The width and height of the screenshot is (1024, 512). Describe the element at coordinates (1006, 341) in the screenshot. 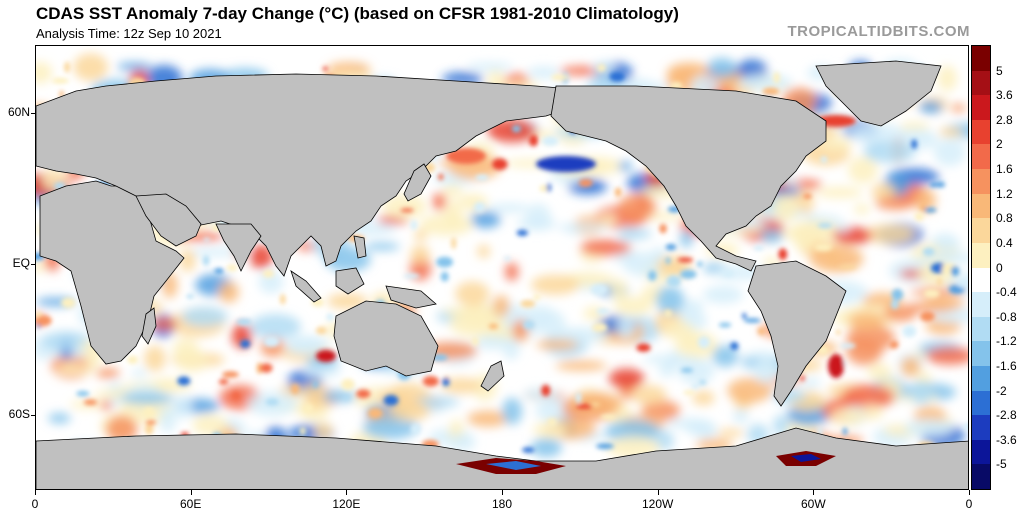

I see `colorbar-label: -1.2` at that location.